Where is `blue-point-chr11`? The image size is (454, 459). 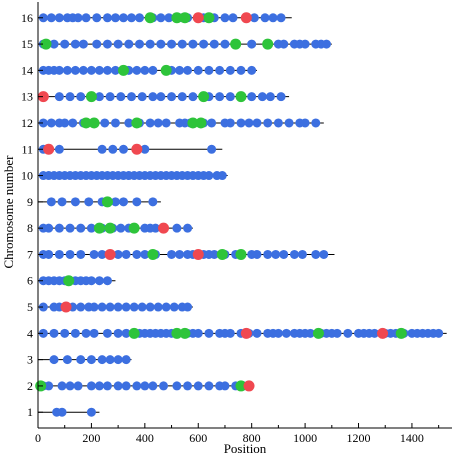
blue-point-chr11 is located at coordinates (102, 149).